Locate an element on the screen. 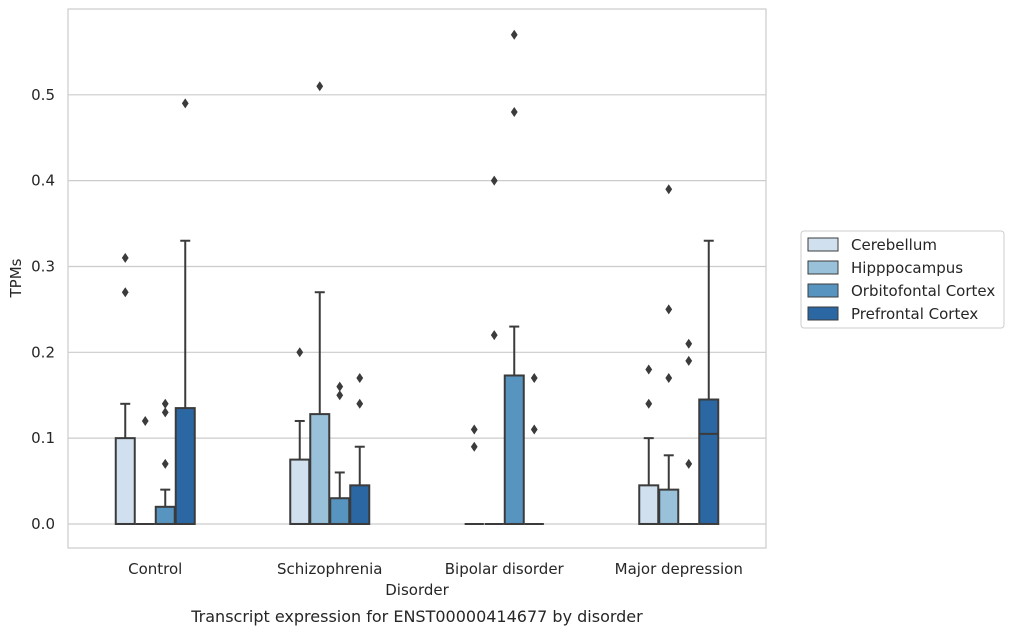 The height and width of the screenshot is (634, 1014). y-tick-label: 0.2 is located at coordinates (43, 352).